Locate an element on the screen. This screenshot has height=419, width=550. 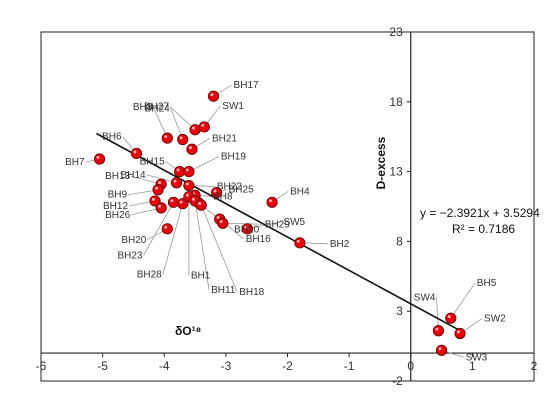
data-point-bh7 is located at coordinates (99, 159).